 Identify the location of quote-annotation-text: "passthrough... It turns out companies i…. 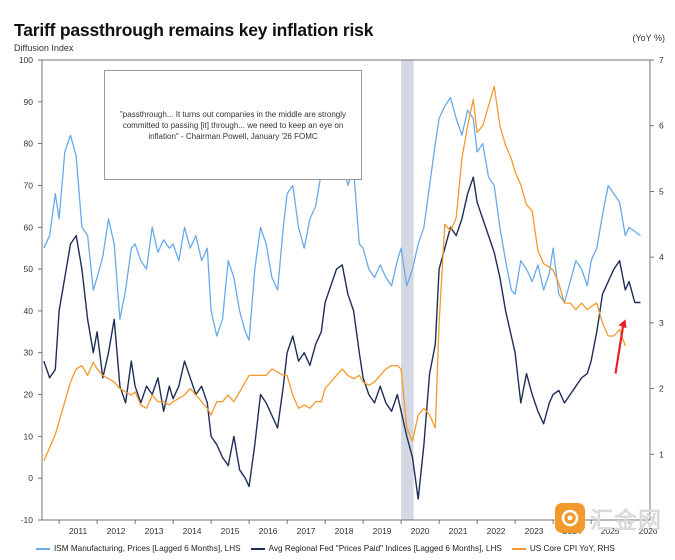
(233, 125).